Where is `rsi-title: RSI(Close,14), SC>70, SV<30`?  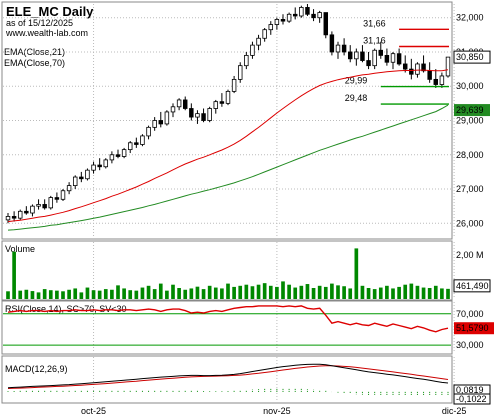 rsi-title: RSI(Close,14), SC>70, SV<30 is located at coordinates (66, 309).